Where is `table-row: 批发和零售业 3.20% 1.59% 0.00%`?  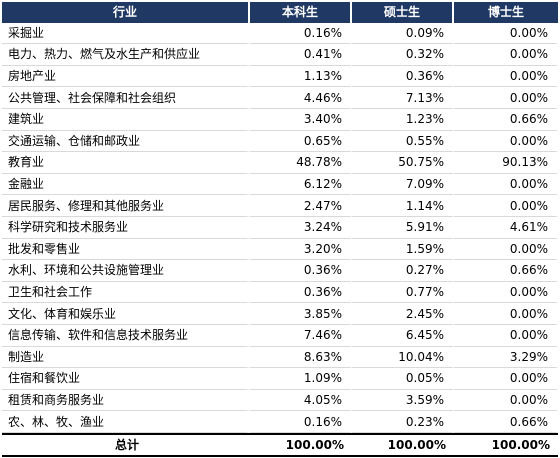
table-row: 批发和零售业 3.20% 1.59% 0.00% is located at coordinates (280, 249).